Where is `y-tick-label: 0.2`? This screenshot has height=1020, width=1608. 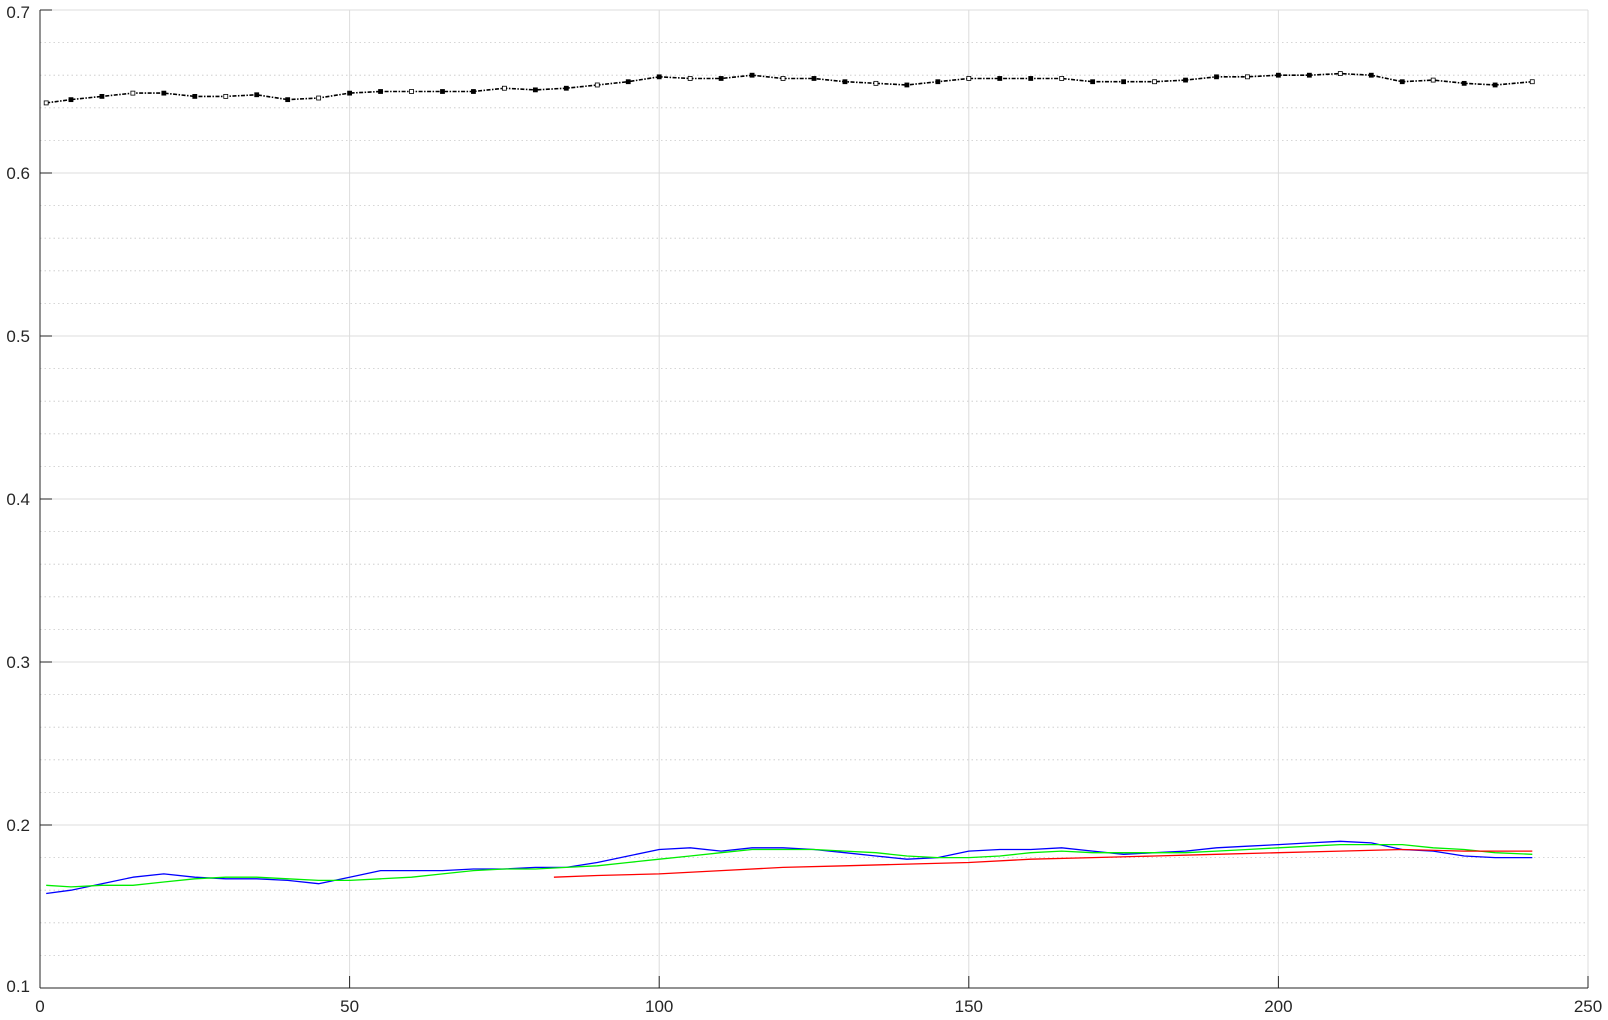
y-tick-label: 0.2 is located at coordinates (18, 825).